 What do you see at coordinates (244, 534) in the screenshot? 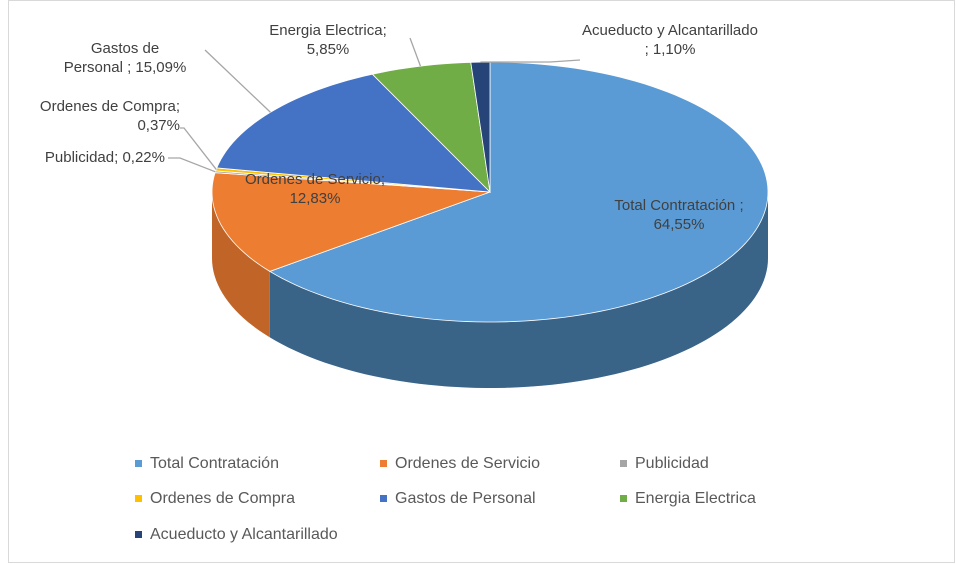
I see `legend-label: Acueducto y Alcantarillado` at bounding box center [244, 534].